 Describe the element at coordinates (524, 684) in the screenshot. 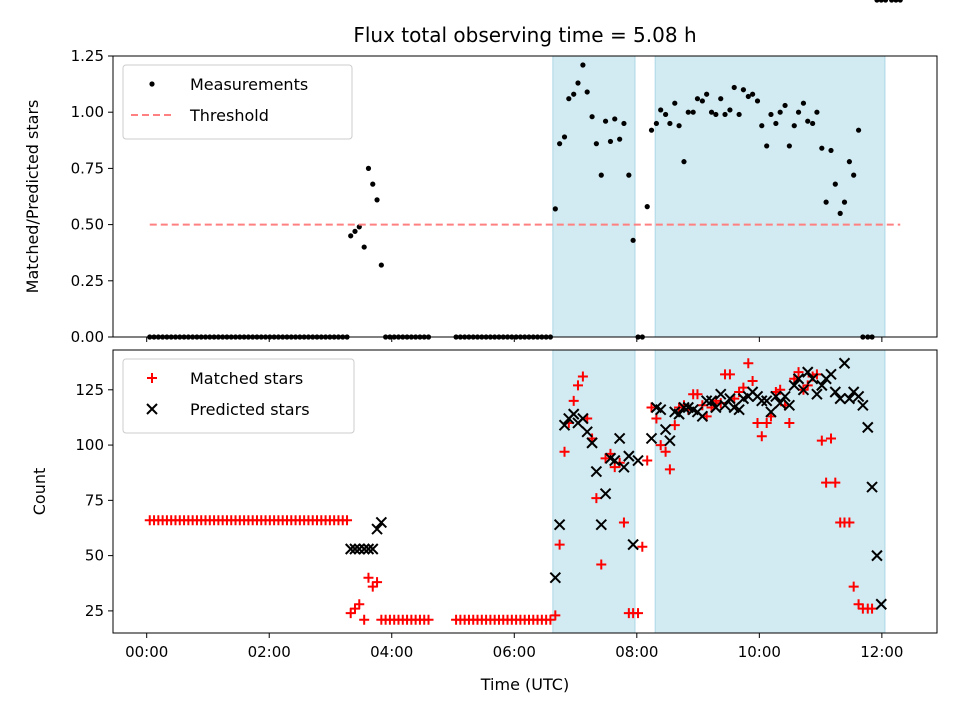

I see `x-axis-label: Time (UTC)` at that location.